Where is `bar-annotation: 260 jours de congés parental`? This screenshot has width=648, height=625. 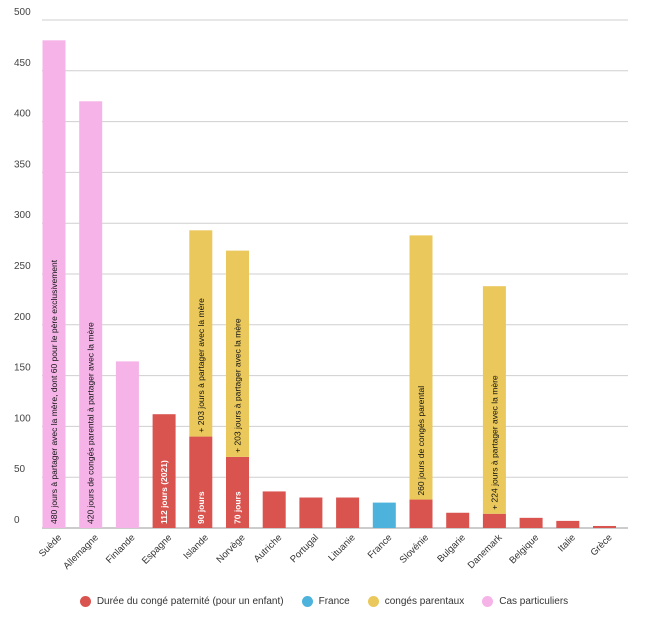
bar-annotation: 260 jours de congés parental is located at coordinates (421, 441).